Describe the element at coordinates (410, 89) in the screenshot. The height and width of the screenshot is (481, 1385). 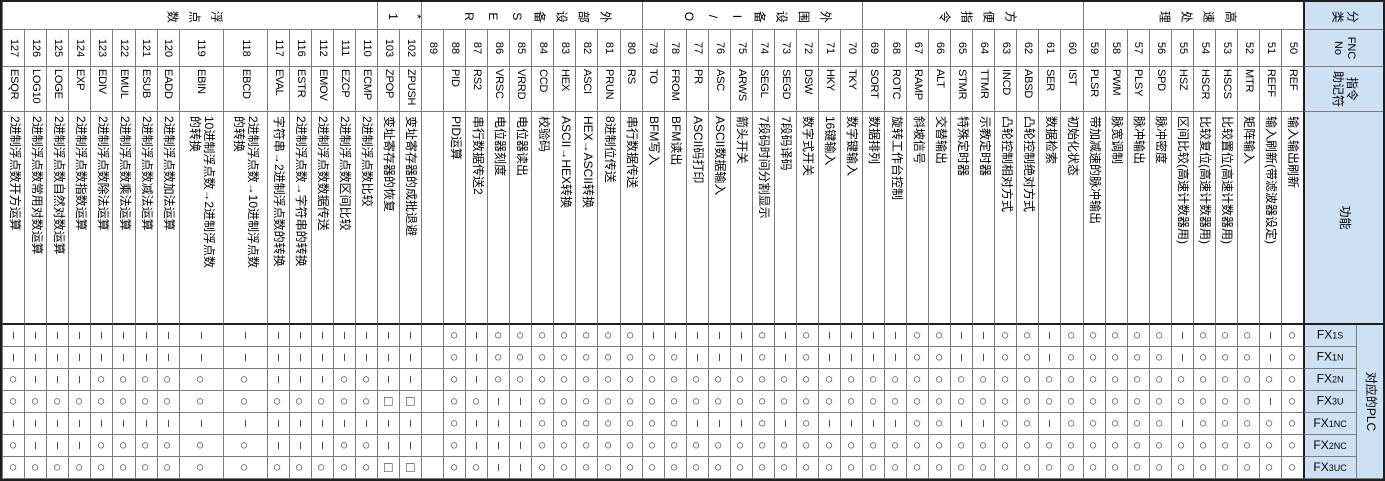
I see `mnemonic-cell: ZPUSH` at that location.